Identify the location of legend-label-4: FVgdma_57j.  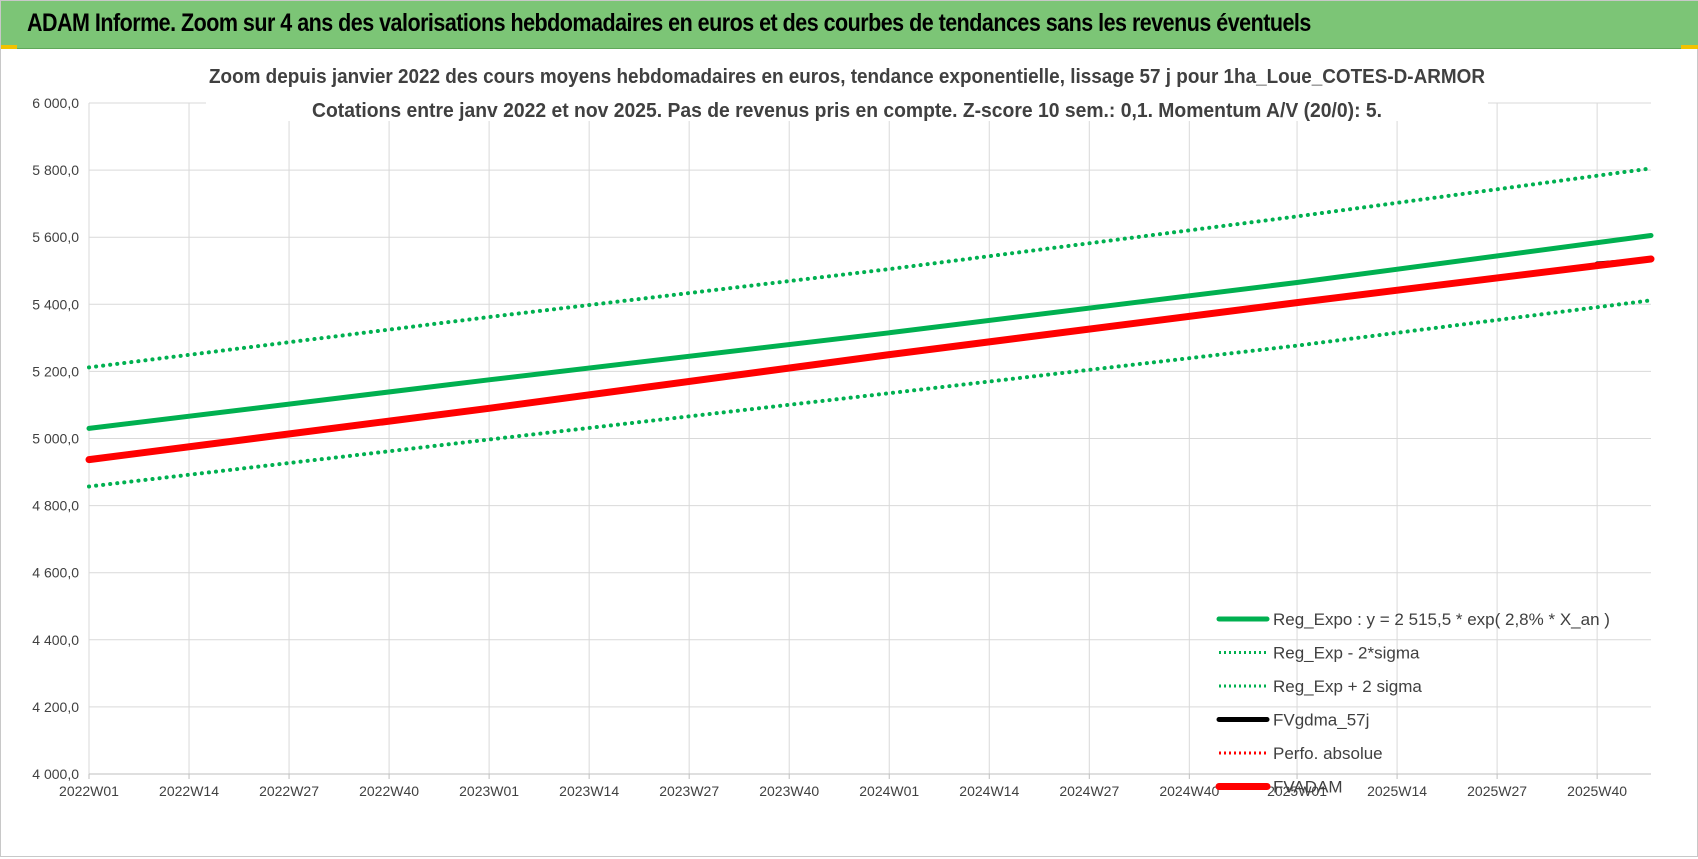
(1321, 720).